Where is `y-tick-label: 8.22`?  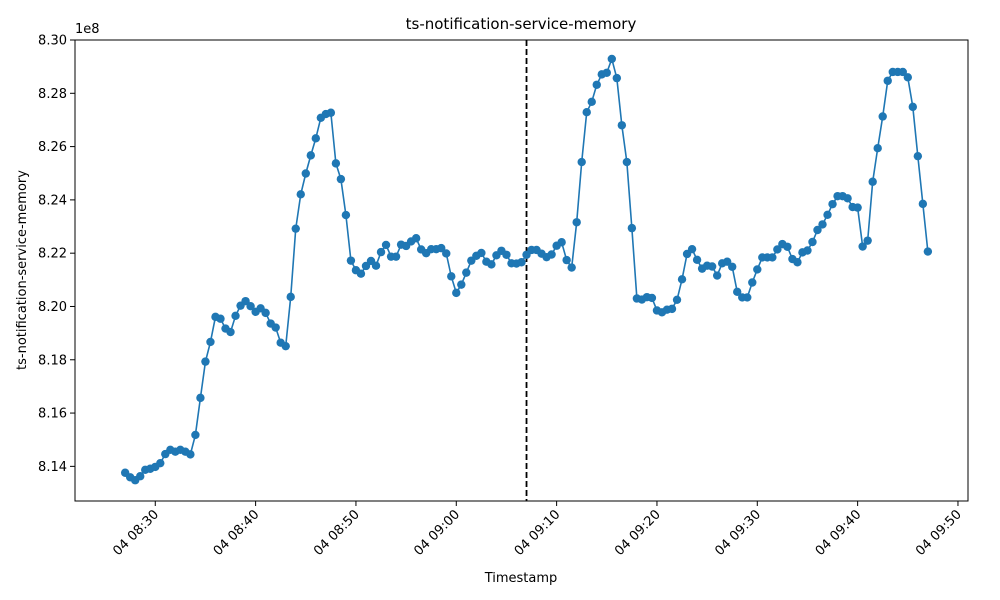 y-tick-label: 8.22 is located at coordinates (52, 254).